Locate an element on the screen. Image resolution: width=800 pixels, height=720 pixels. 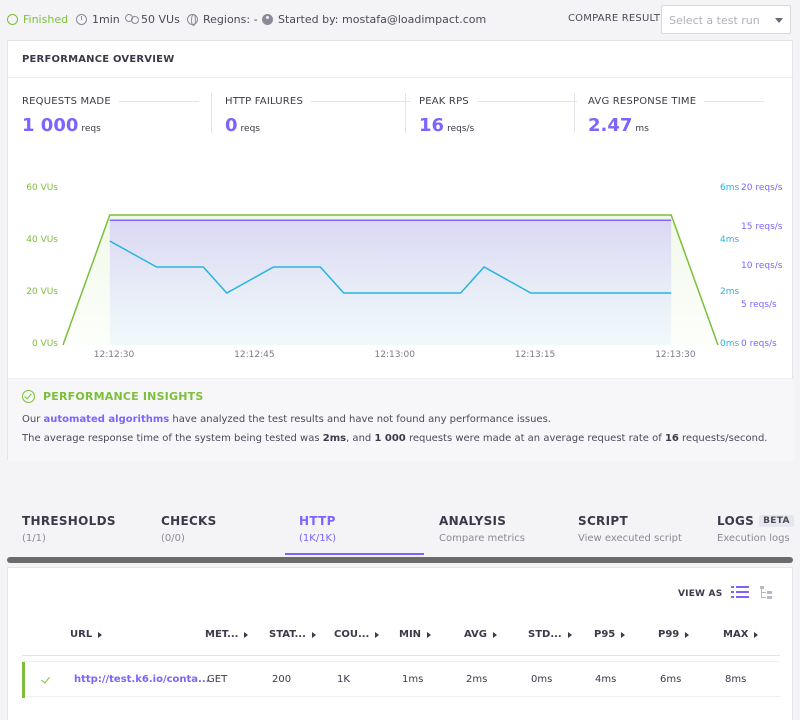
tab-subtitle: (1/1) is located at coordinates (34, 538).